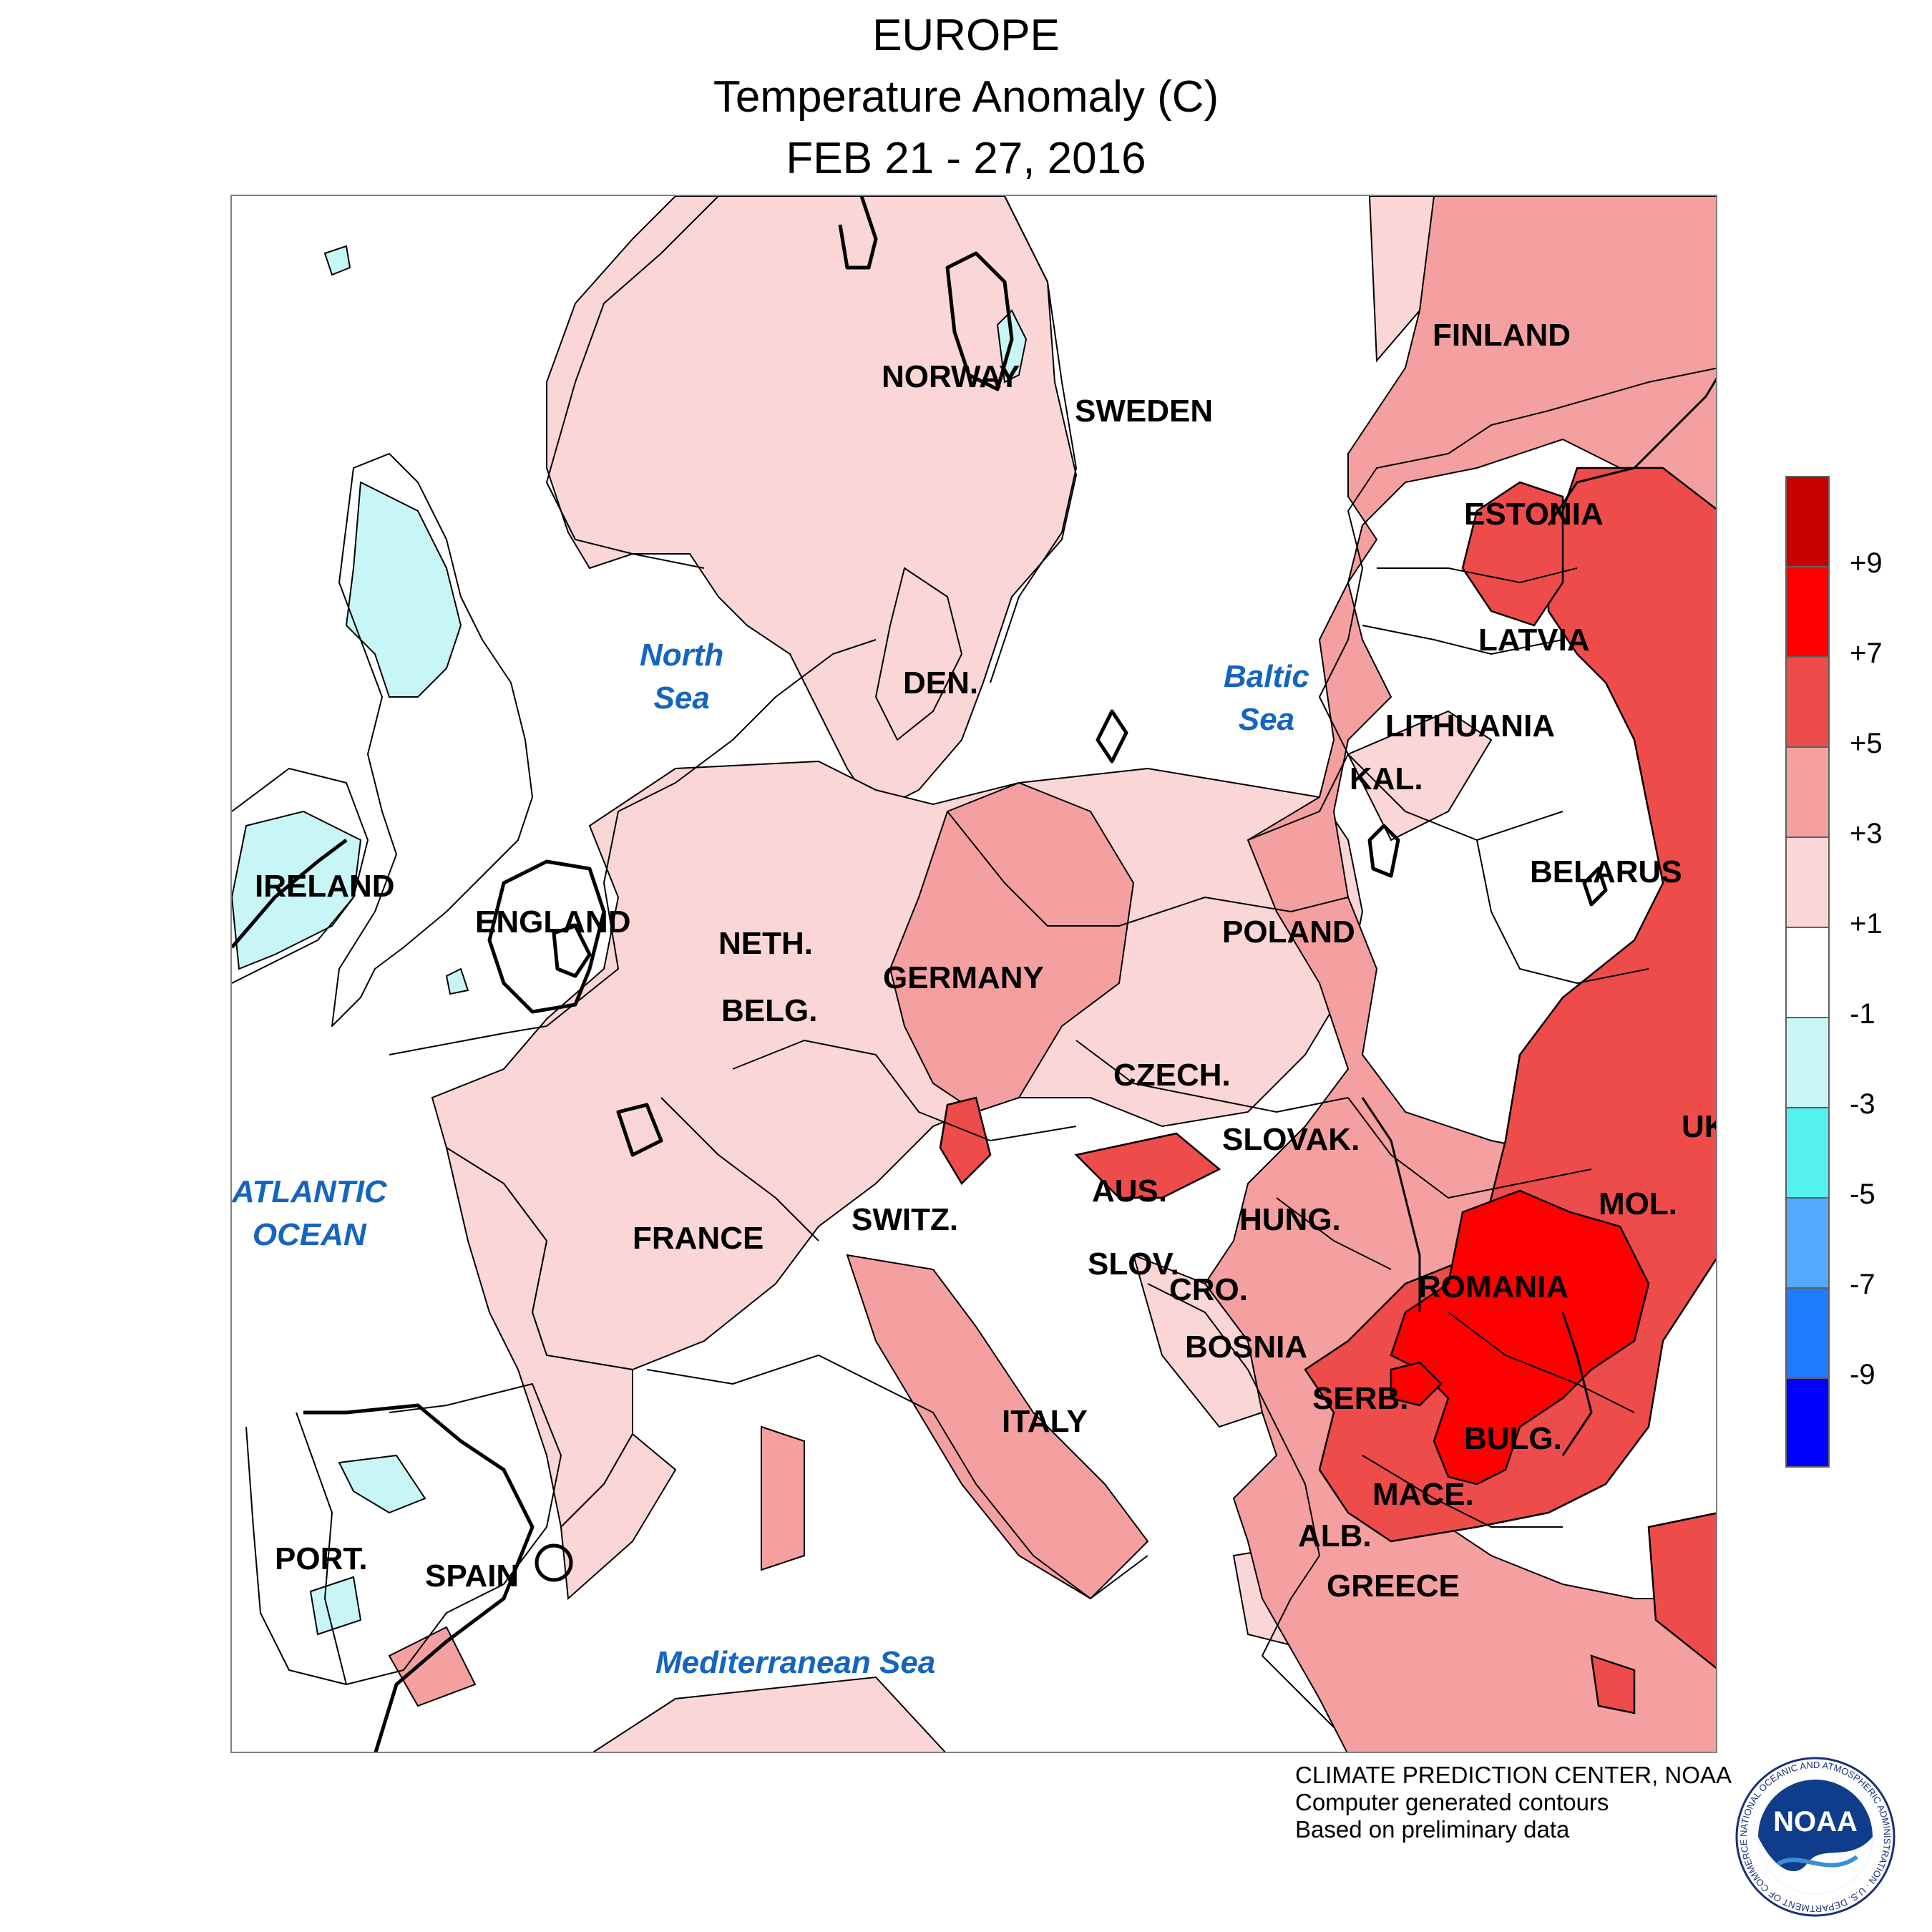  I want to click on label-serb: SERB., so click(1360, 1398).